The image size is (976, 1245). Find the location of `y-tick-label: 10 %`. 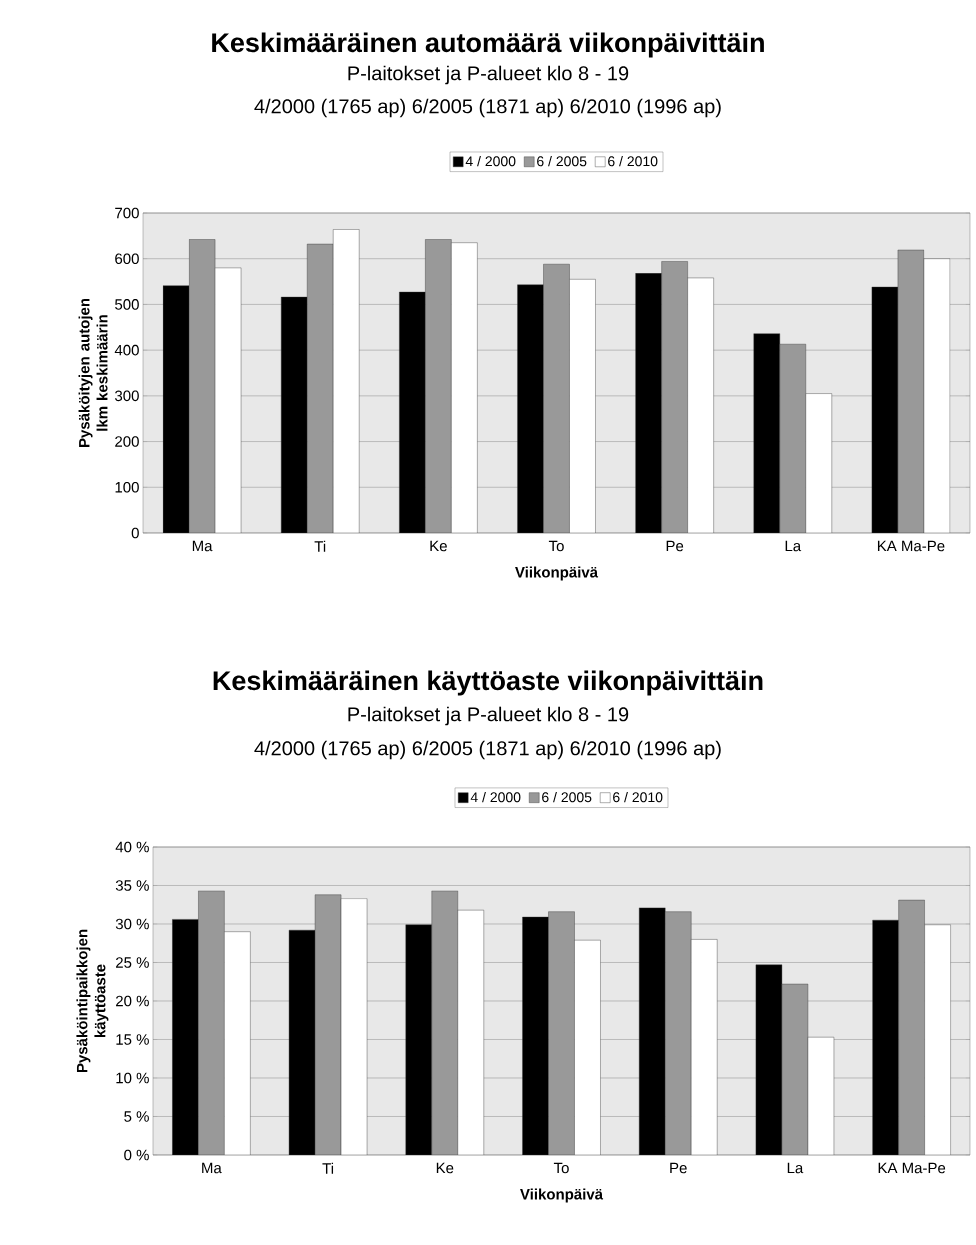

y-tick-label: 10 % is located at coordinates (132, 1078).